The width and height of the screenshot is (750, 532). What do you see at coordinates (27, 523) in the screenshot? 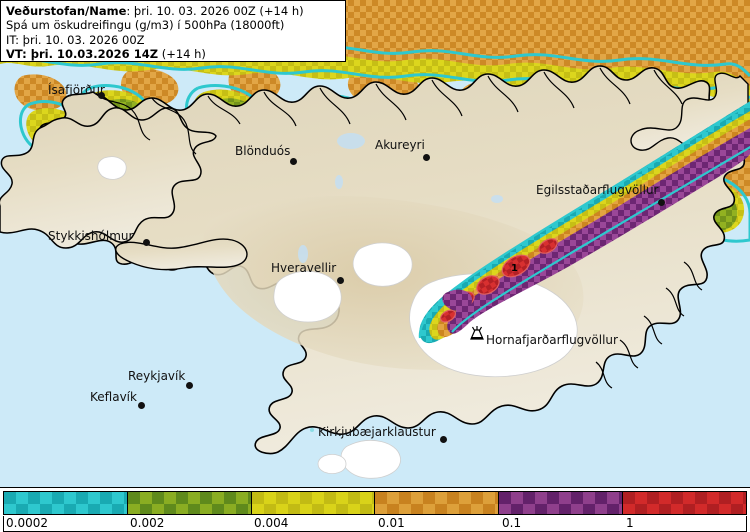
I see `colorbar-tick-0: 0.0002` at bounding box center [27, 523].